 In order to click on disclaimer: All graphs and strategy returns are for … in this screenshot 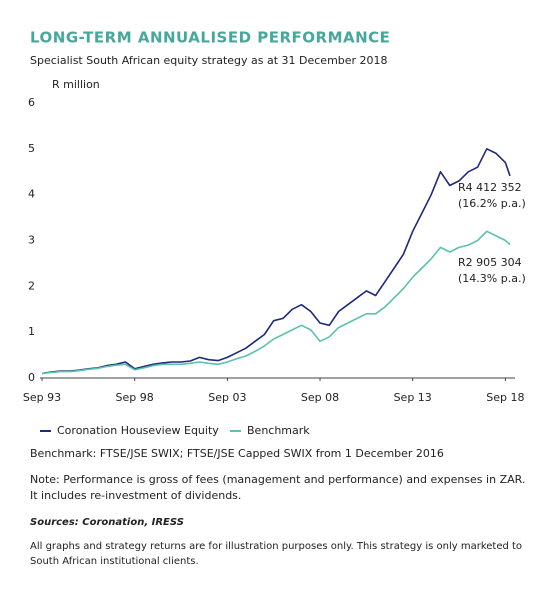, I will do `click(276, 546)`.